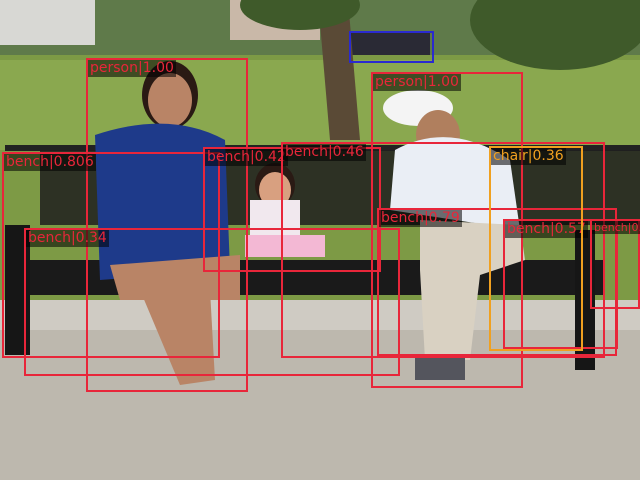 Image resolution: width=640 pixels, height=480 pixels. Describe the element at coordinates (67, 238) in the screenshot. I see `detection-label: bench|0.34` at that location.